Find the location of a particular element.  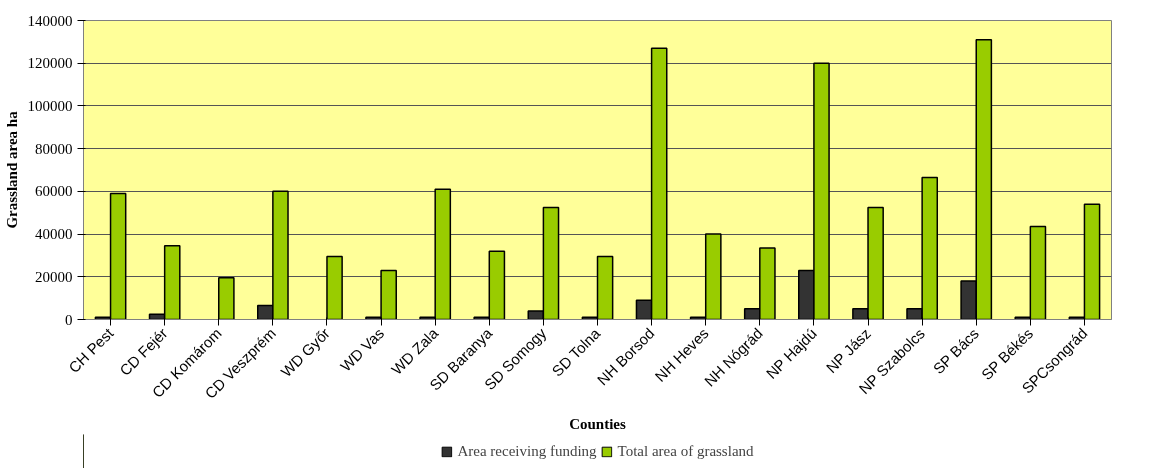

y-tick-label: 40000 is located at coordinates (54, 234).